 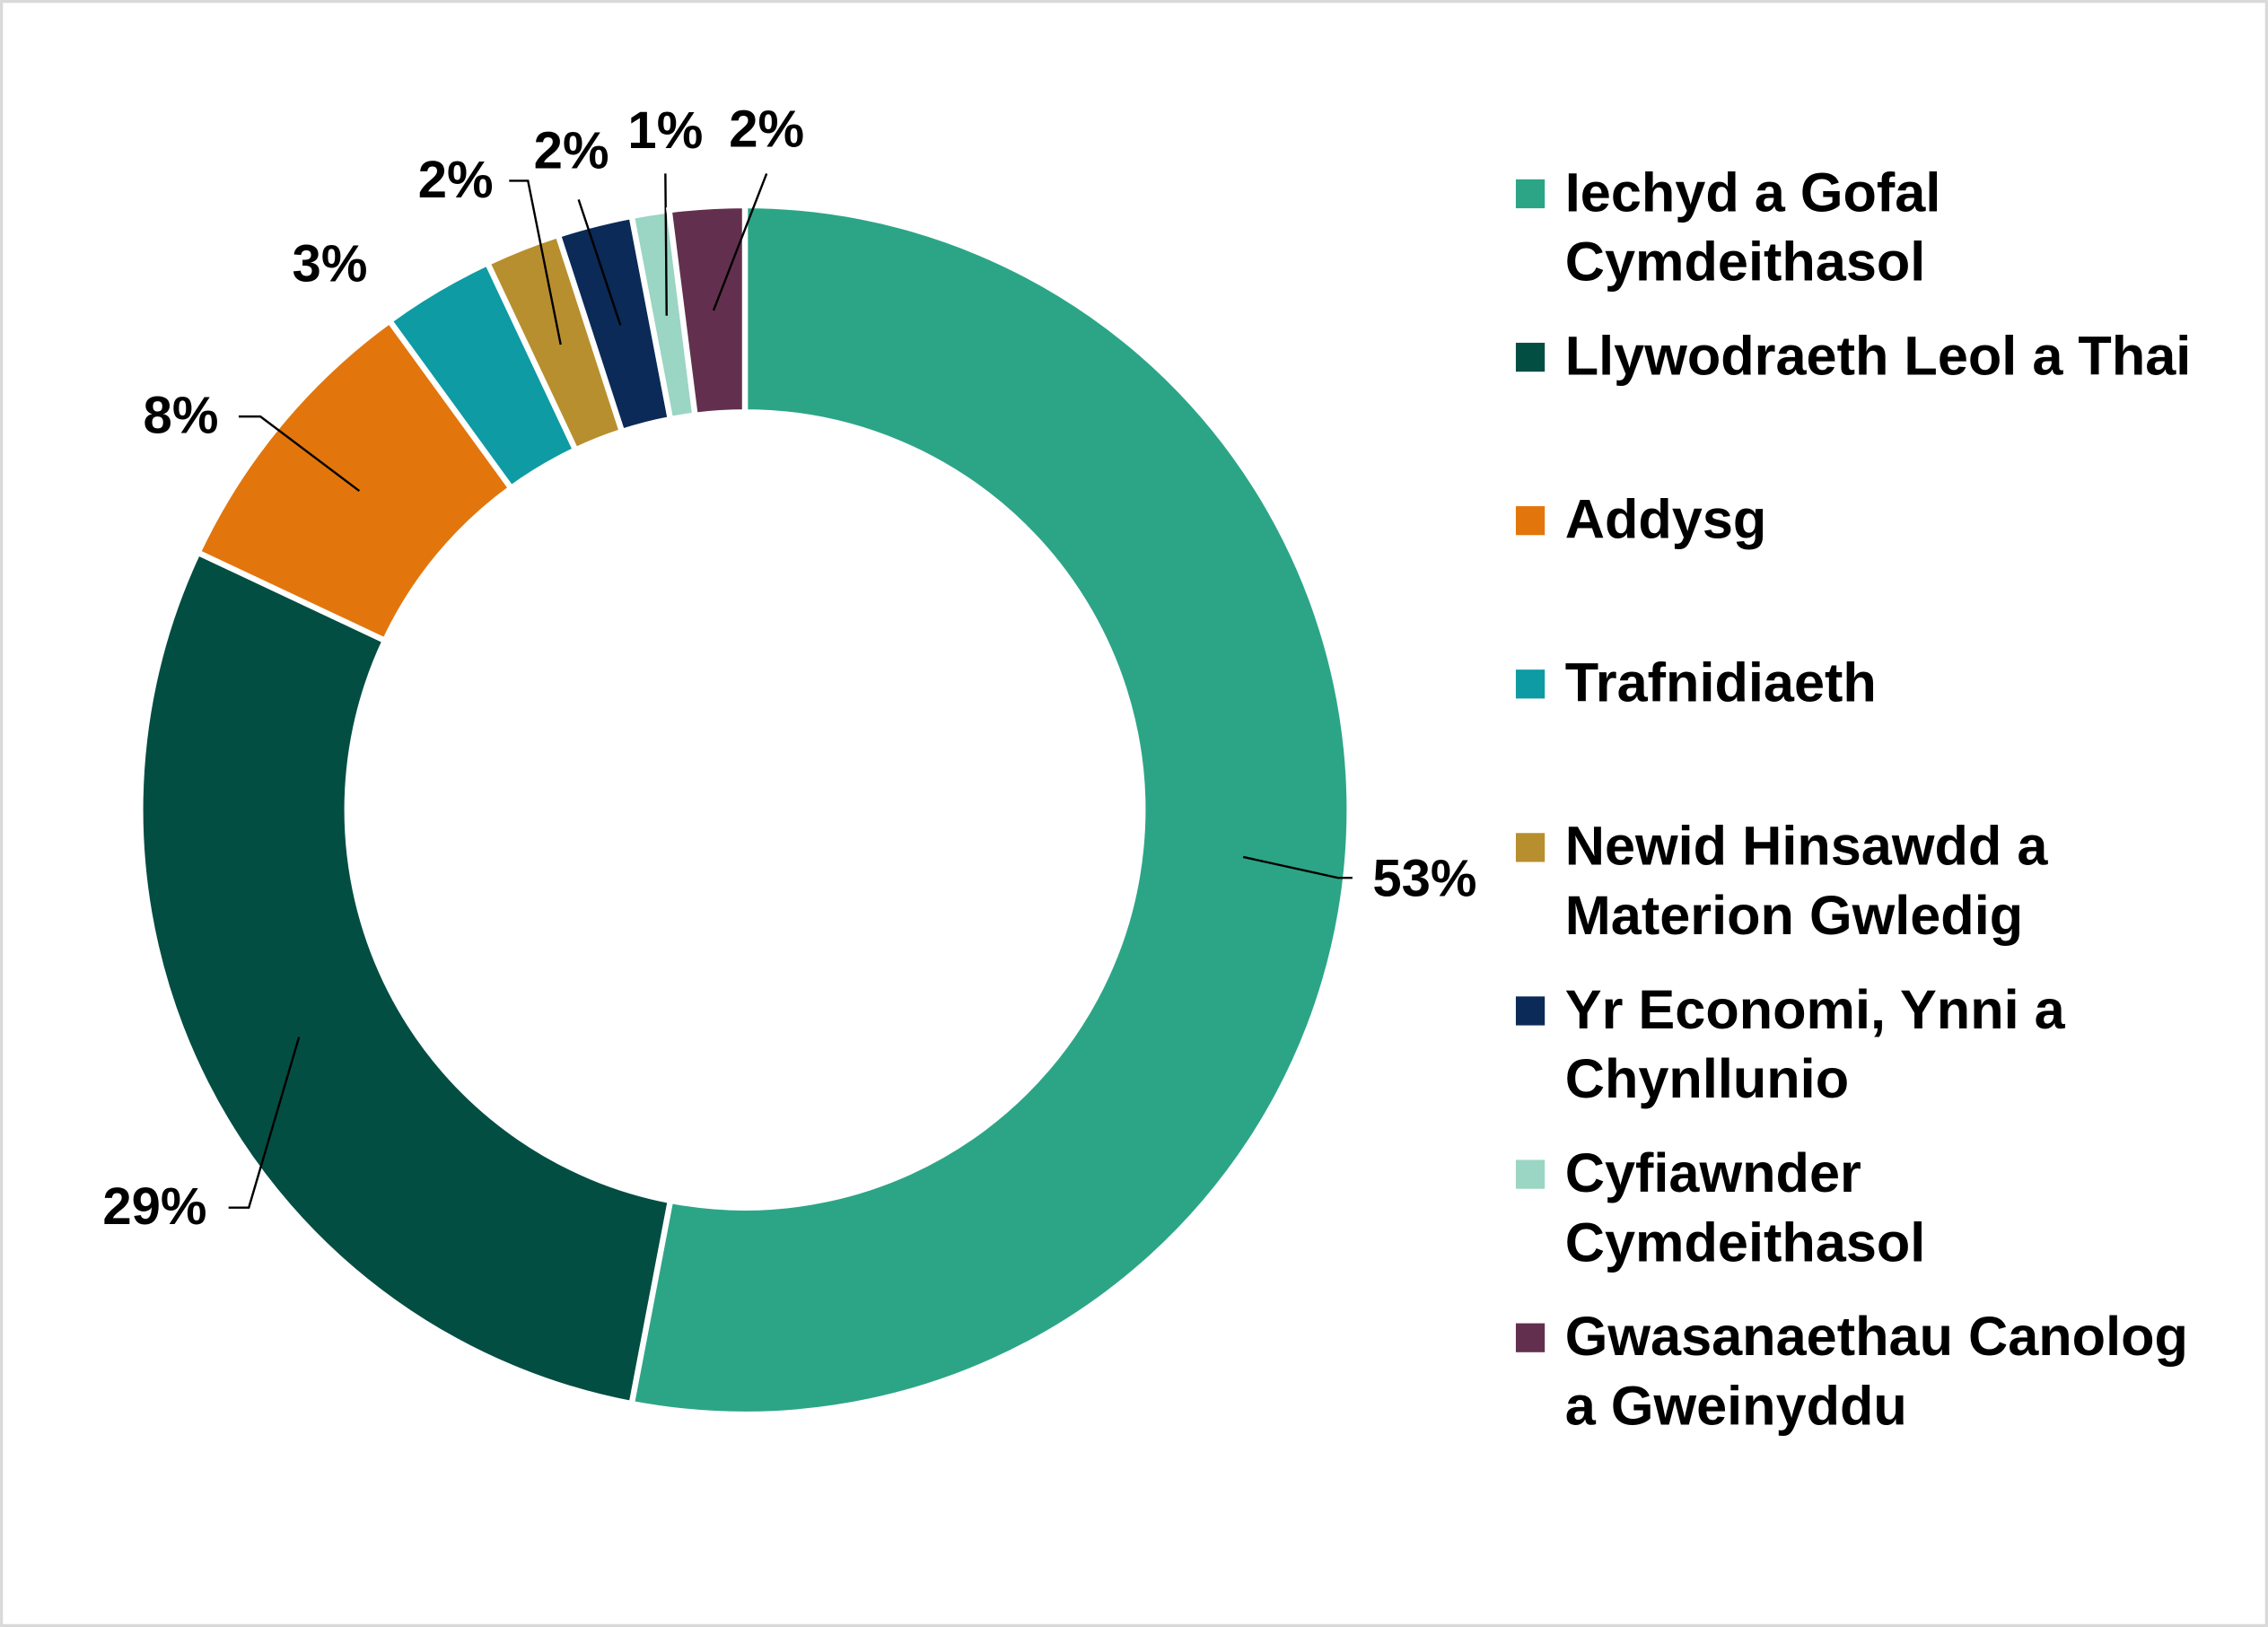 What do you see at coordinates (154, 1206) in the screenshot?
I see `data-label: 29%` at bounding box center [154, 1206].